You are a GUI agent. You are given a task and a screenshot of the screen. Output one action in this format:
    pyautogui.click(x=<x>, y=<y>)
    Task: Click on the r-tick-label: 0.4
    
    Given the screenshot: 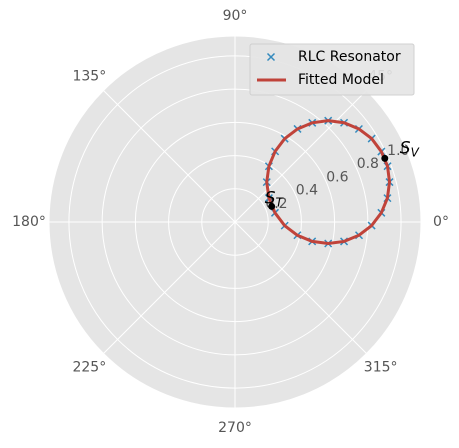 What is the action you would take?
    pyautogui.click(x=307, y=191)
    